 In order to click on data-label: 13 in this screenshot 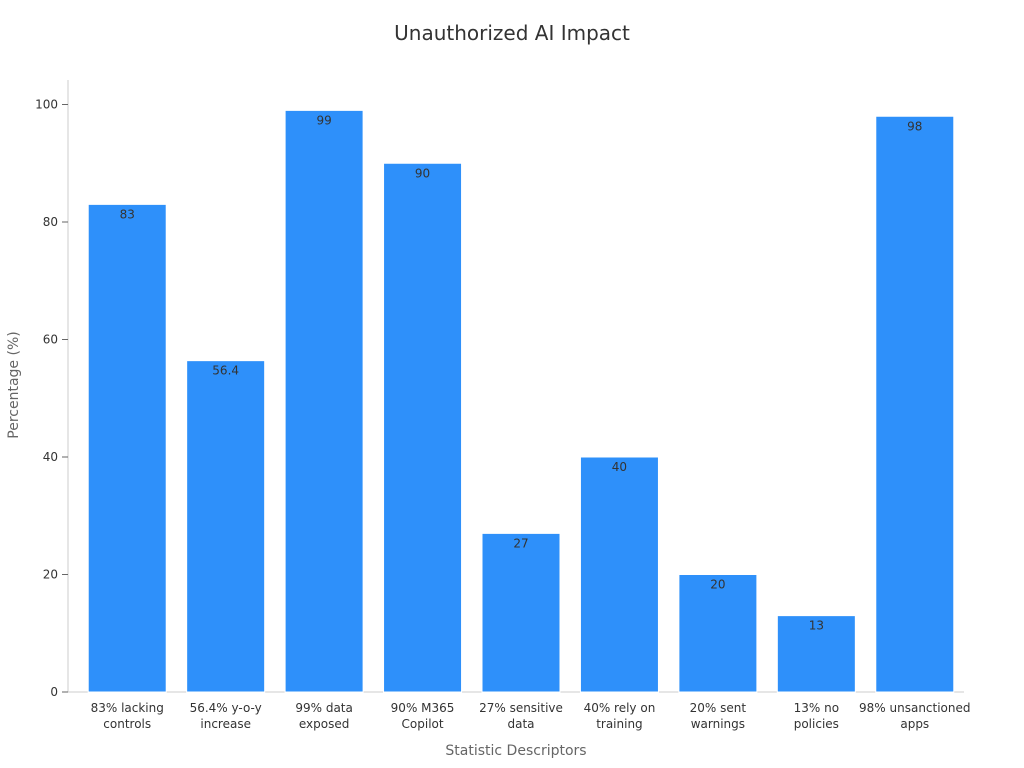, I will do `click(816, 626)`.